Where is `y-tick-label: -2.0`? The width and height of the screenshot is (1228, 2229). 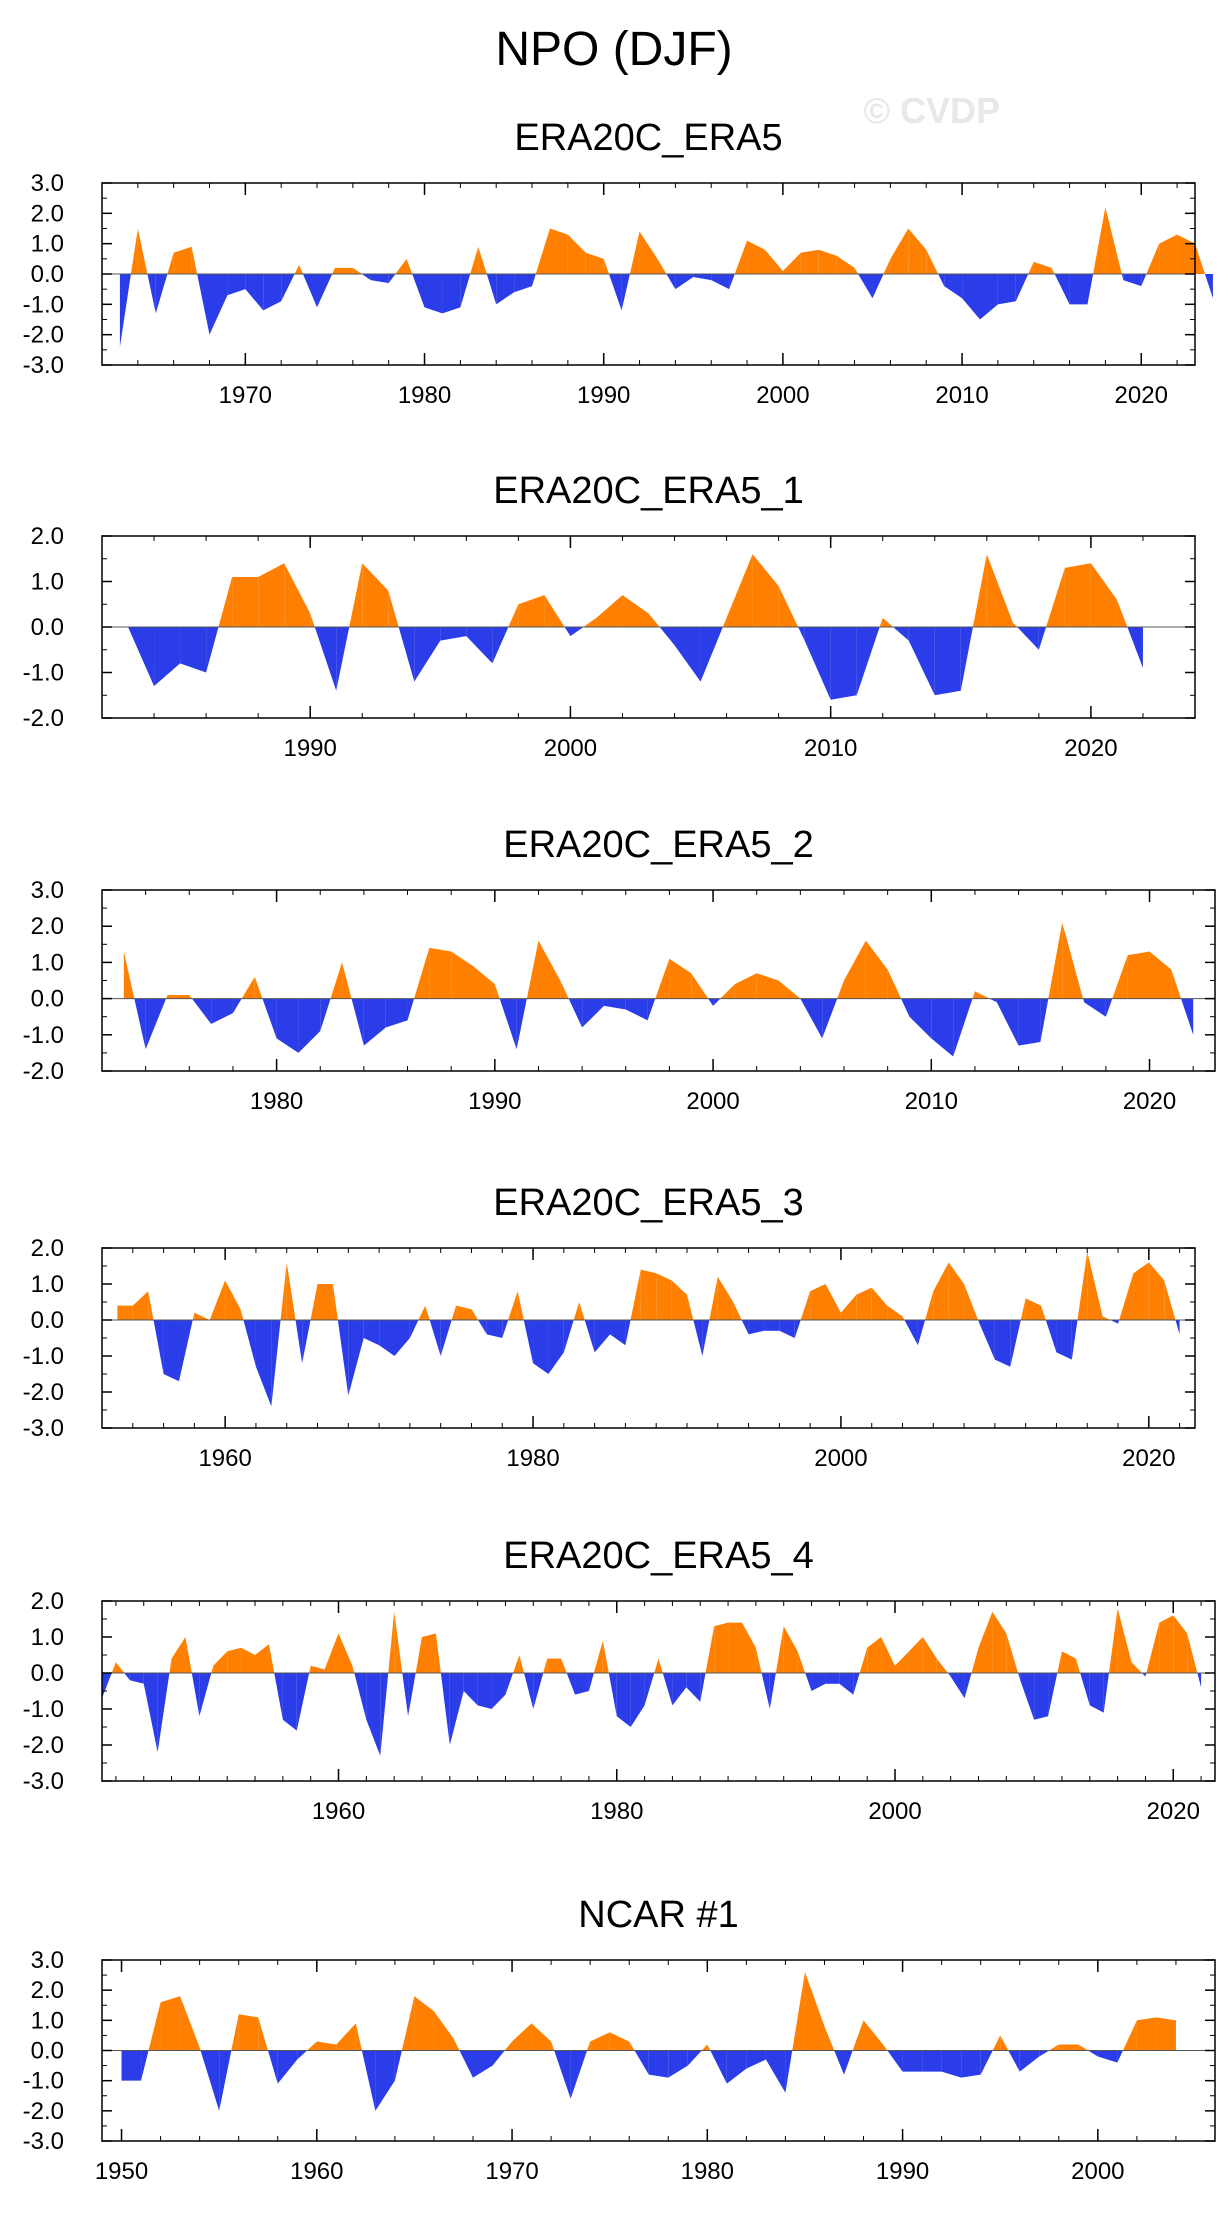
y-tick-label: -2.0 is located at coordinates (43, 2111).